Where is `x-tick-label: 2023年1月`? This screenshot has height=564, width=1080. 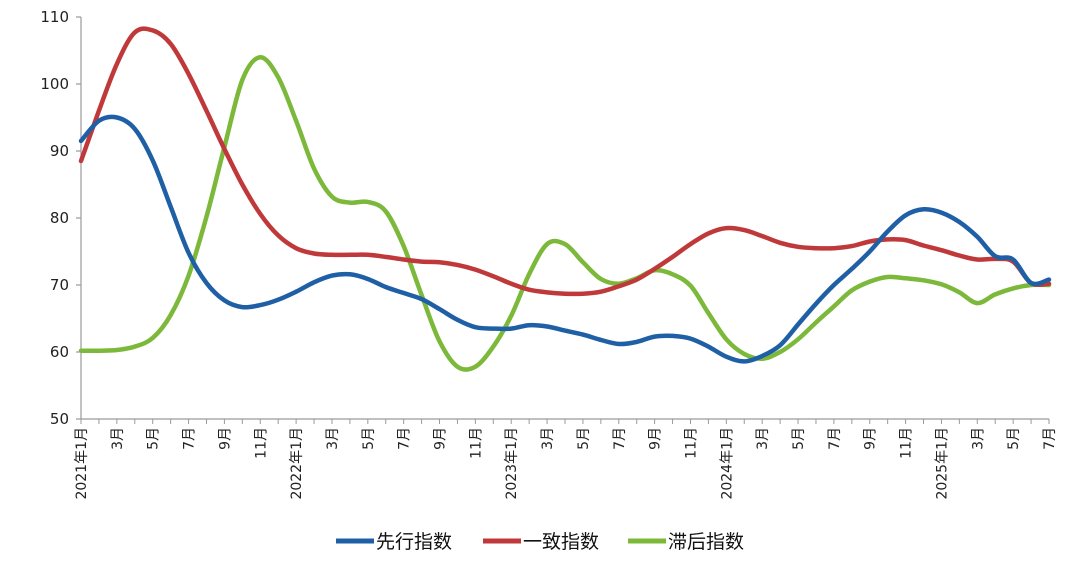
x-tick-label: 2023年1月 is located at coordinates (512, 463).